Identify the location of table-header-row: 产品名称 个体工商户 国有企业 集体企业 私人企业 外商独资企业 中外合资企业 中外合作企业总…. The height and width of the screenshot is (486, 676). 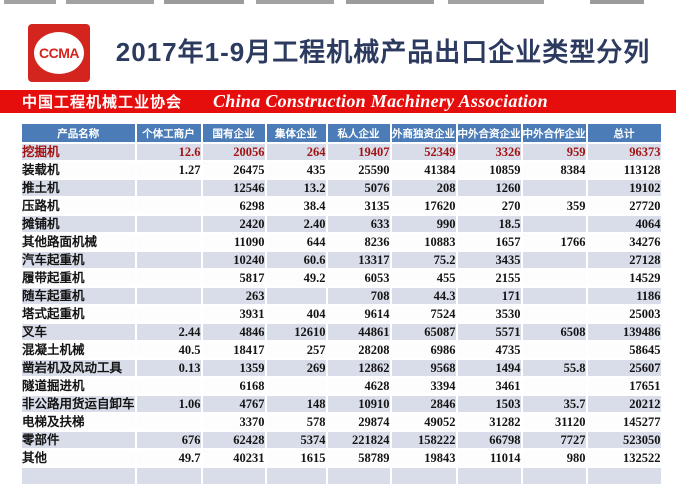
(341, 133).